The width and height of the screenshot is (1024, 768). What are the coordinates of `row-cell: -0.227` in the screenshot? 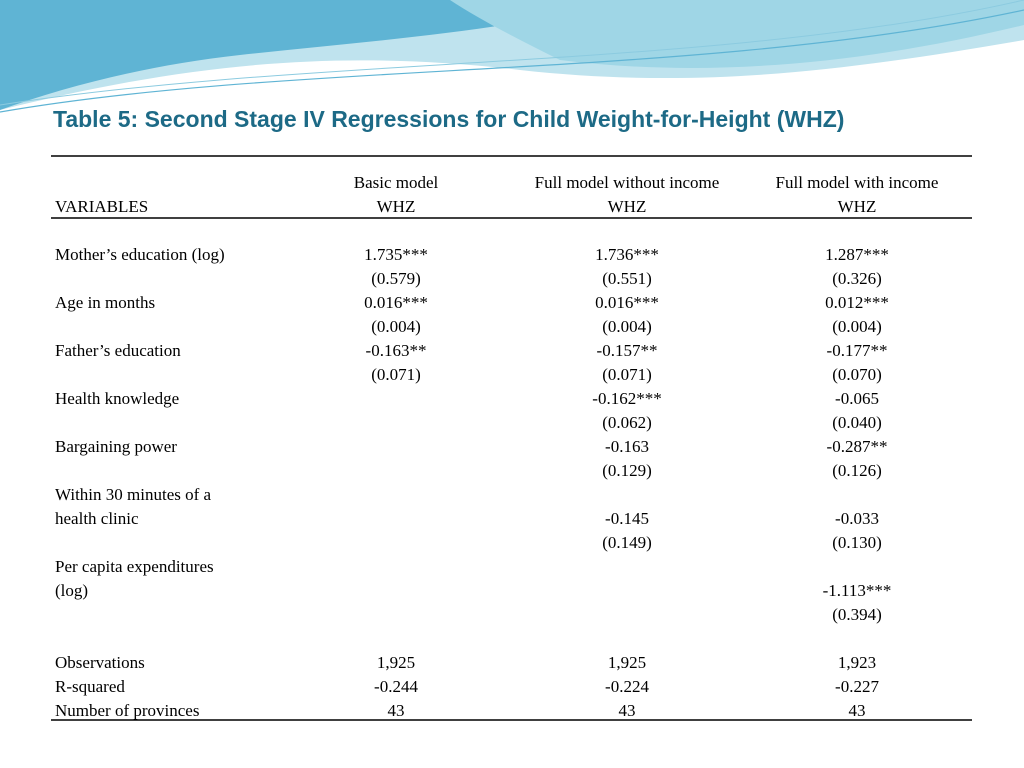 It's located at (857, 686).